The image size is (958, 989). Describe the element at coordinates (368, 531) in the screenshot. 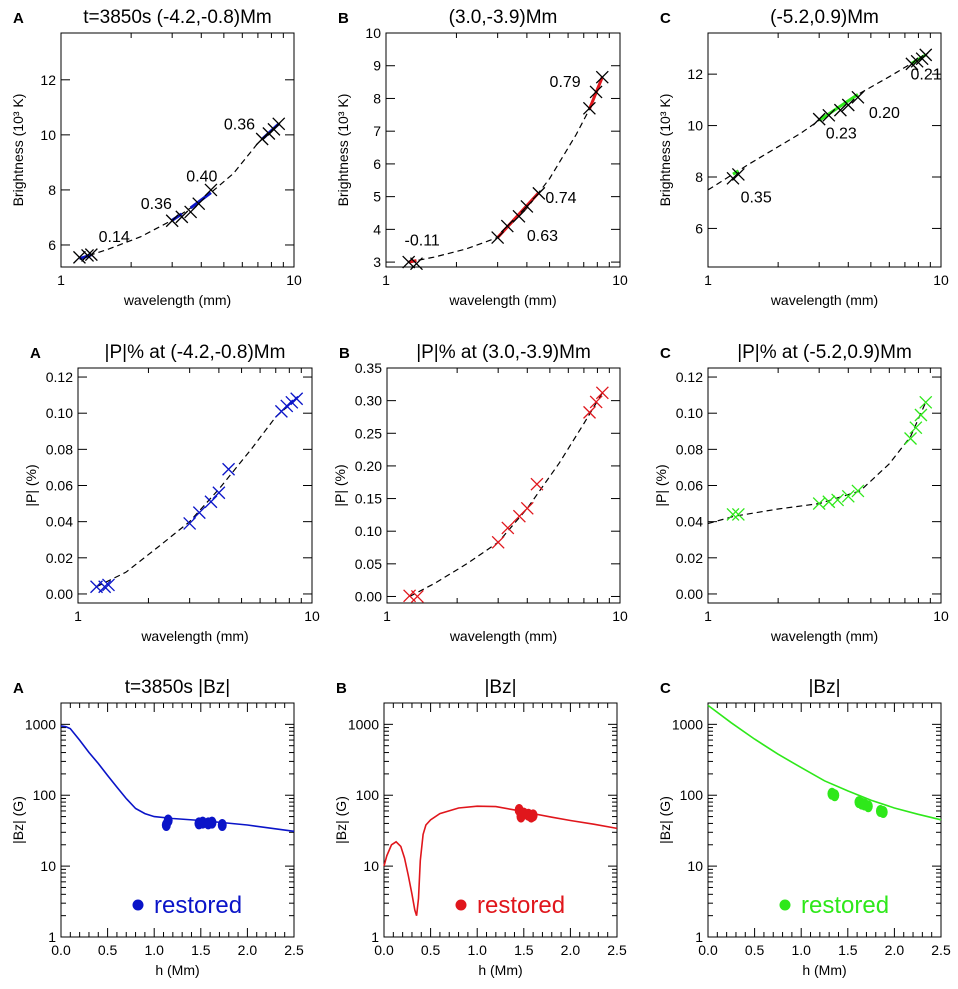

I see `y-tick-label: 0.10` at that location.